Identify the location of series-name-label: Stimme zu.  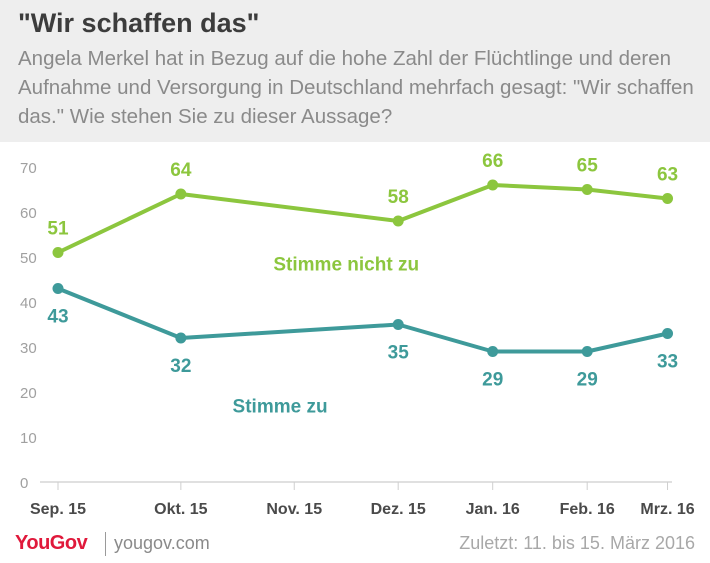
(280, 406).